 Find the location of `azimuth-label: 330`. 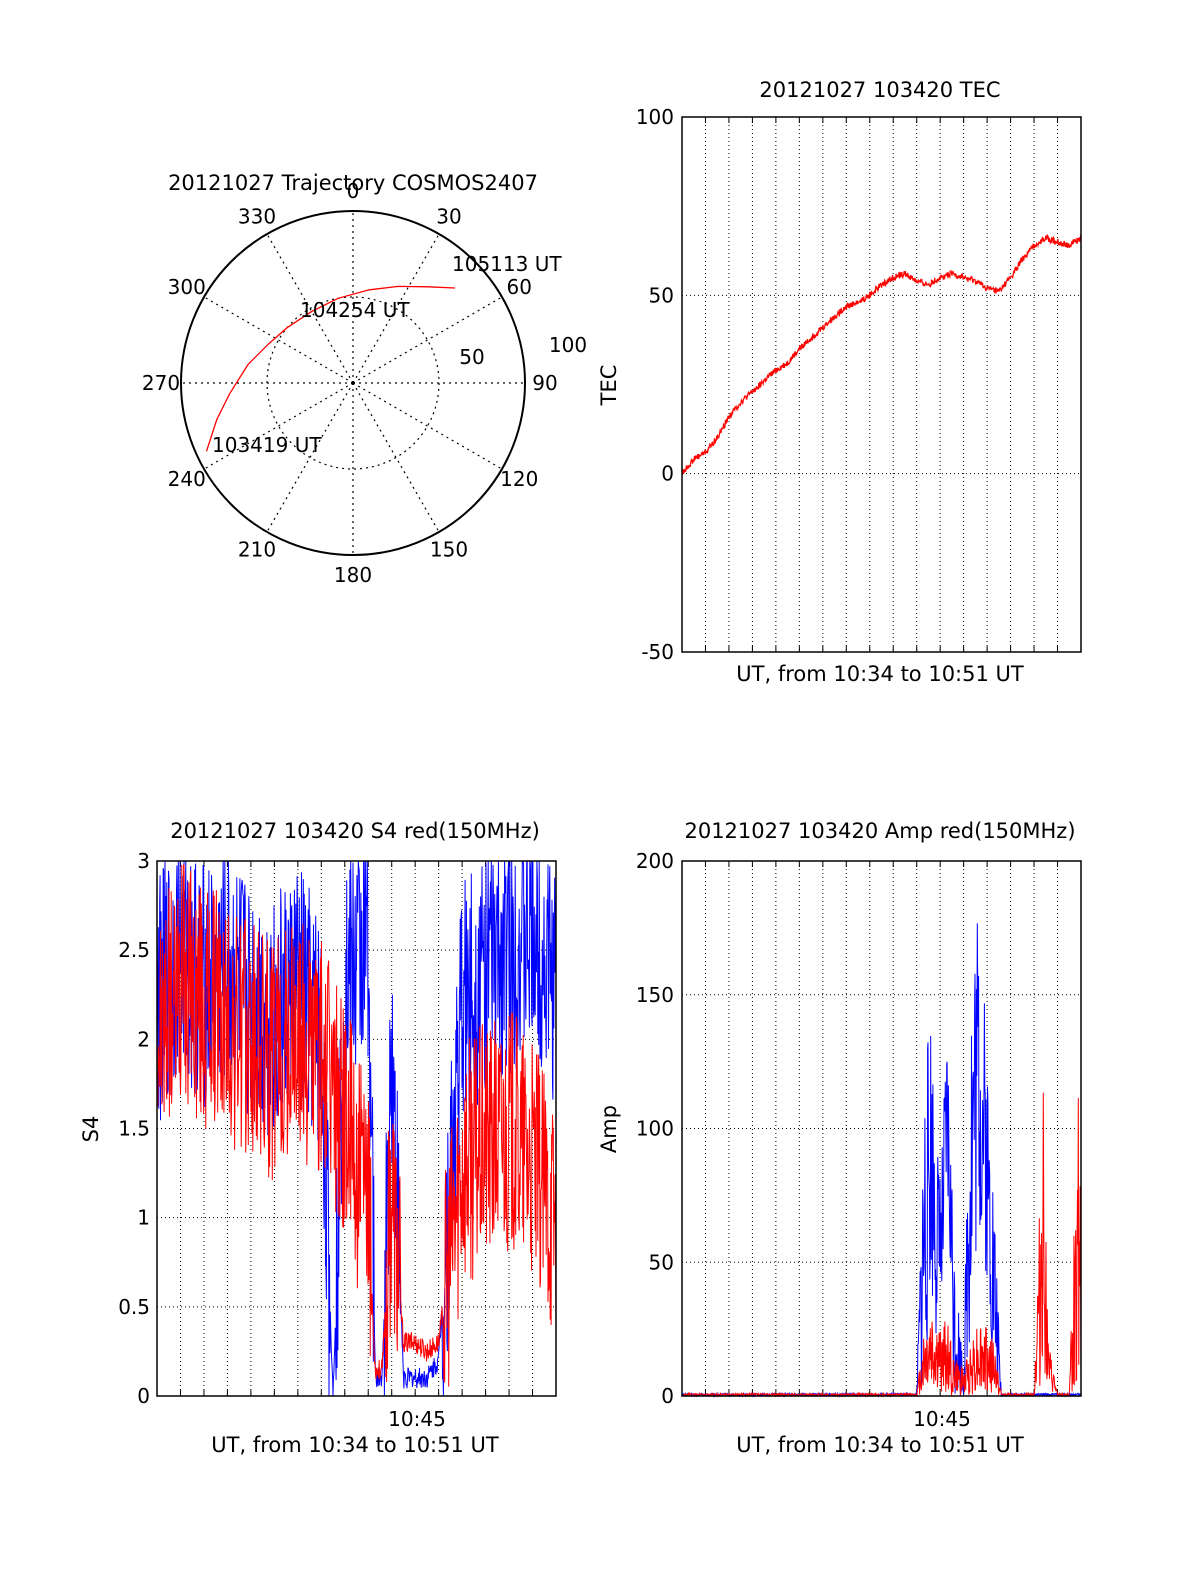

azimuth-label: 330 is located at coordinates (257, 217).